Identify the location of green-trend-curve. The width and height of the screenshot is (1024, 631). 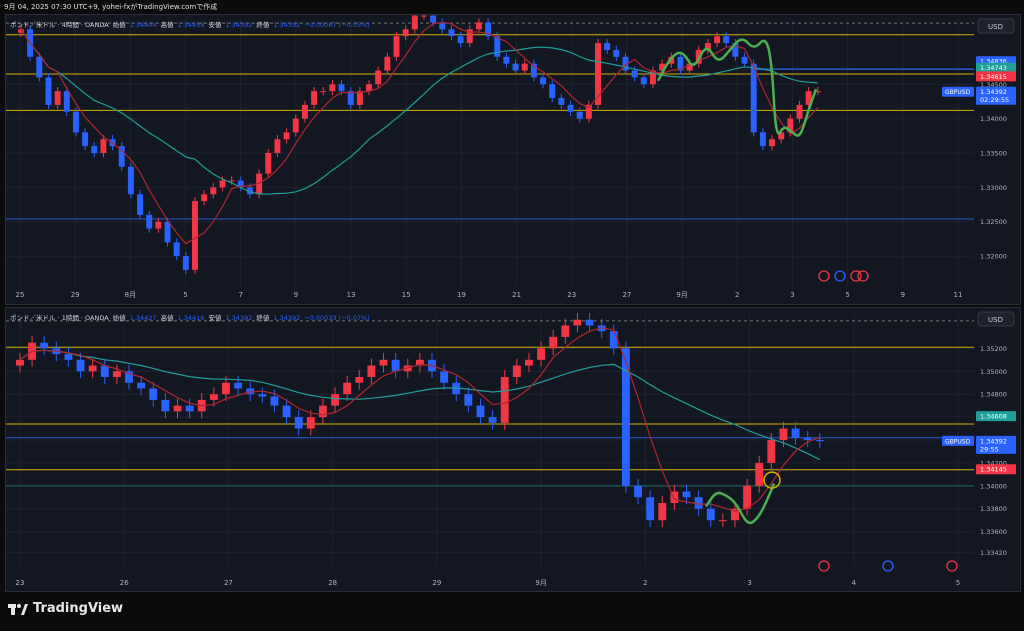
(737, 87).